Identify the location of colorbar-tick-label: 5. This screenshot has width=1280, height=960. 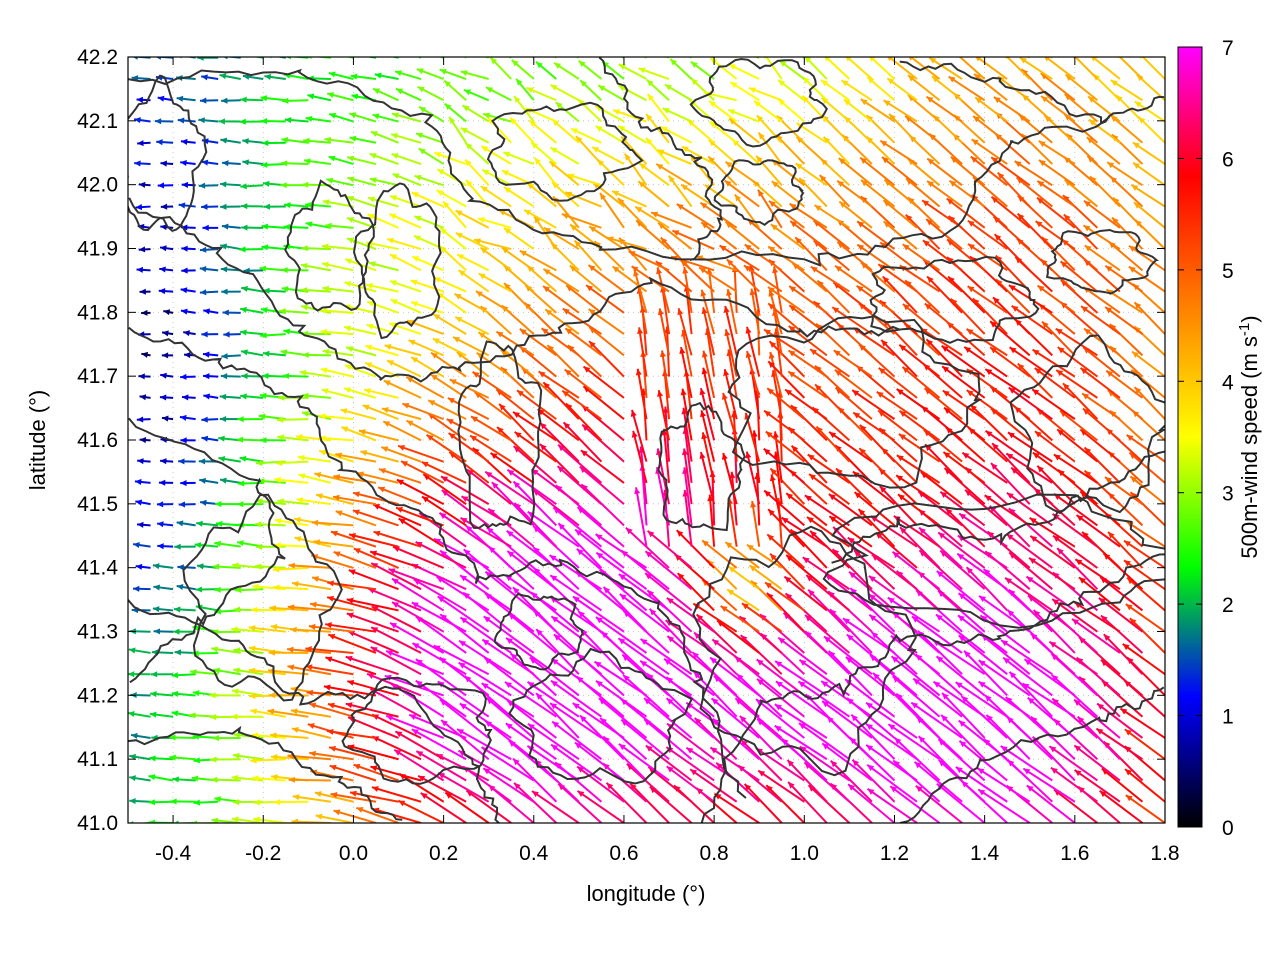
(1228, 271).